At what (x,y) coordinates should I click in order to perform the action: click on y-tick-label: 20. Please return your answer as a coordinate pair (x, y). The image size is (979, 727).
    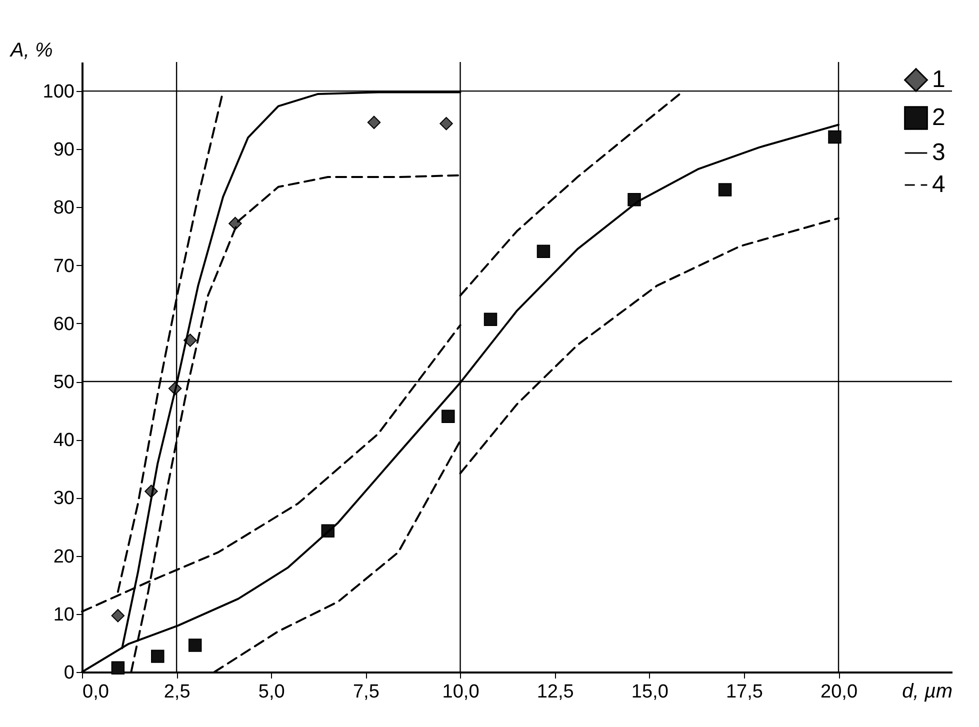
    Looking at the image, I should click on (63, 557).